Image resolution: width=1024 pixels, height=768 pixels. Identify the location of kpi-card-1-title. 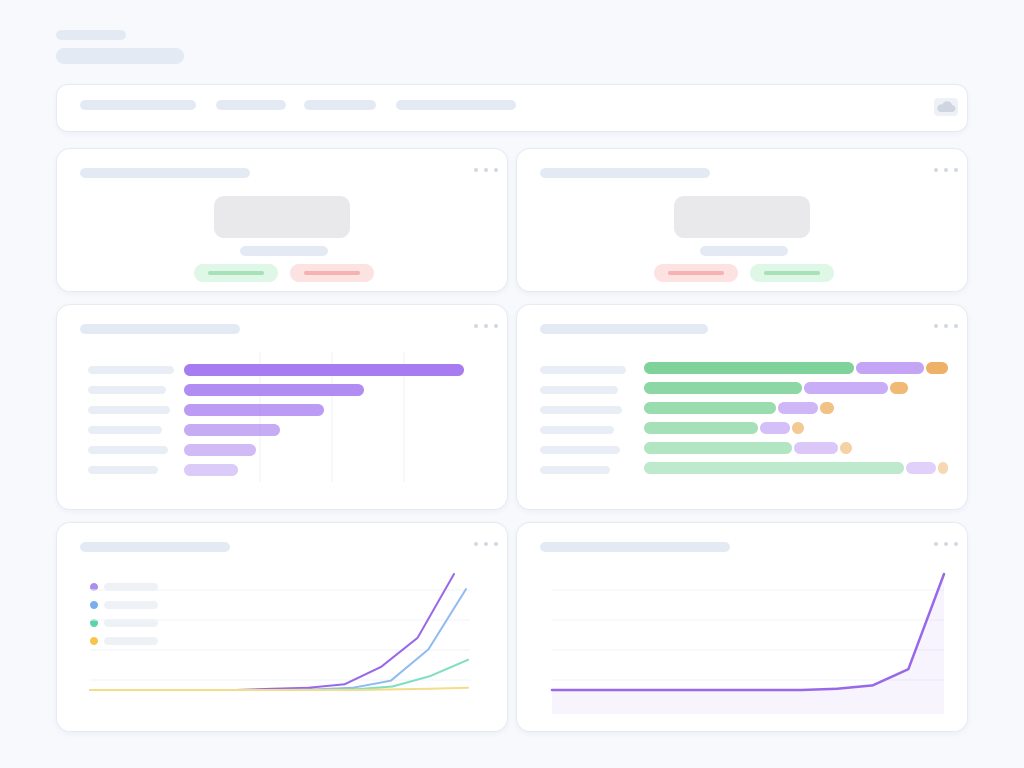
(165, 173).